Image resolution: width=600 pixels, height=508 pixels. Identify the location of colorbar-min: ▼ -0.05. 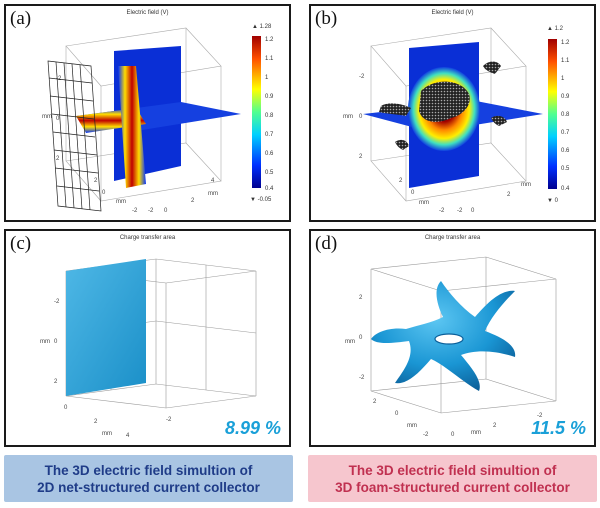
(261, 200).